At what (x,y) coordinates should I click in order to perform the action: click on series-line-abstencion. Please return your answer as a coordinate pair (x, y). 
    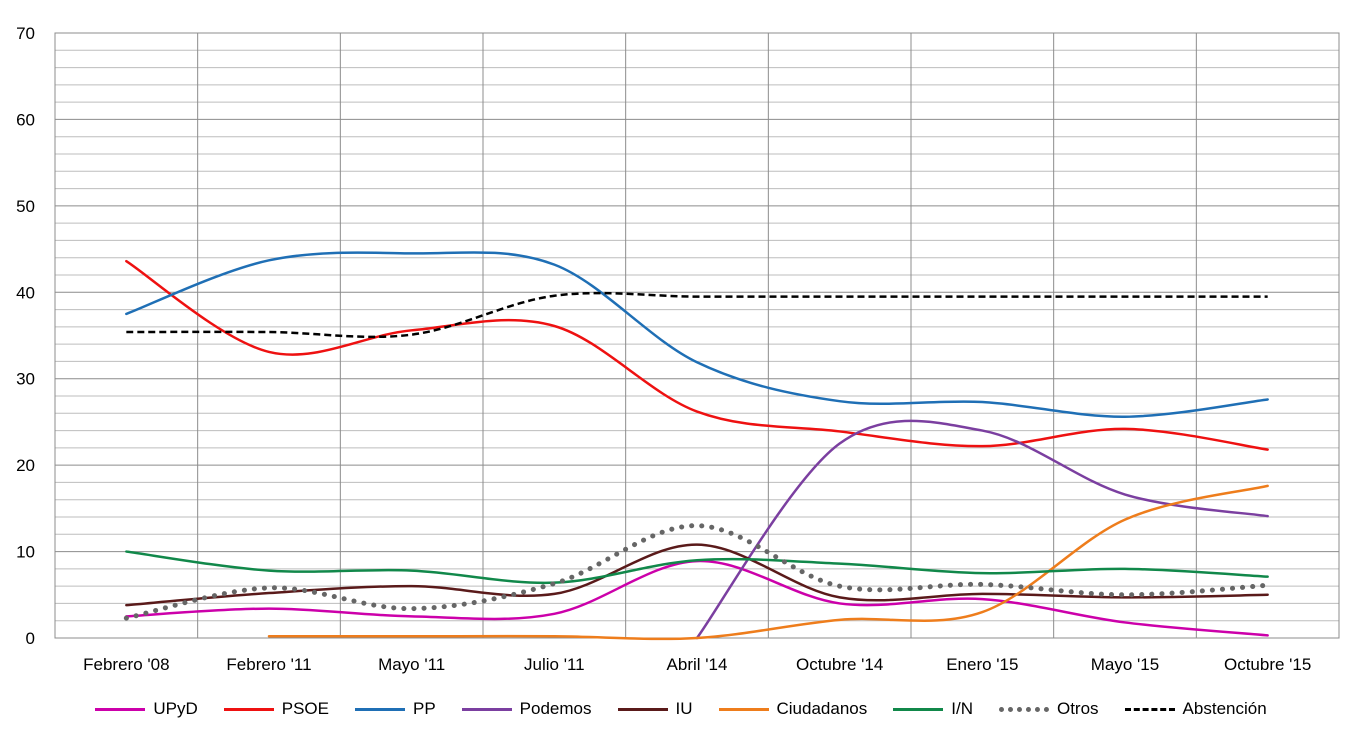
    Looking at the image, I should click on (697, 315).